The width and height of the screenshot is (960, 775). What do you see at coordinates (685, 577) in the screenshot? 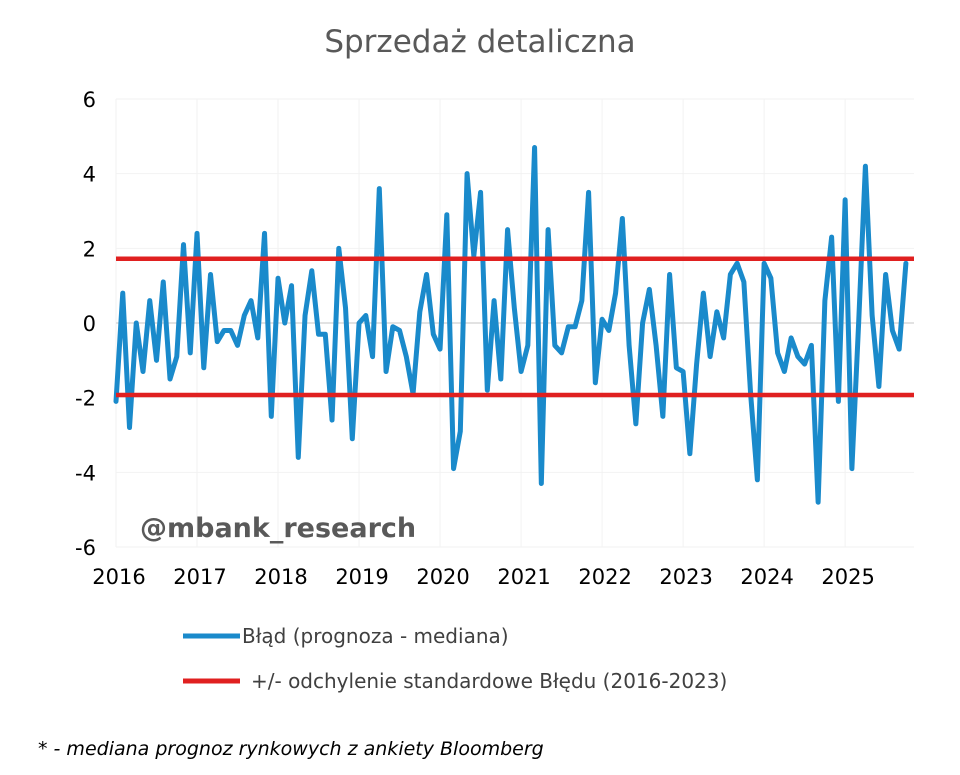
I see `x-tick-label: 2023` at bounding box center [685, 577].